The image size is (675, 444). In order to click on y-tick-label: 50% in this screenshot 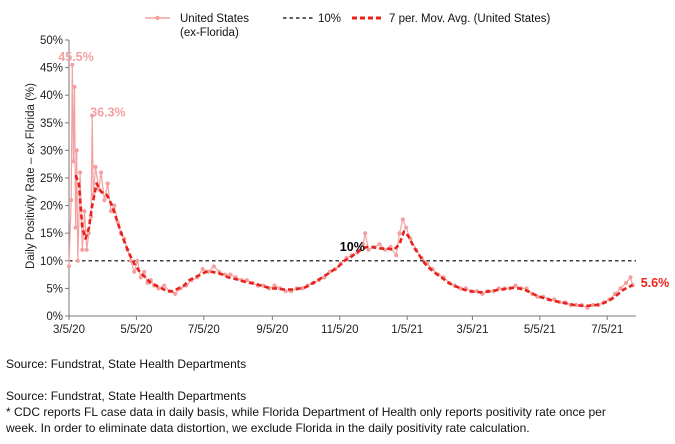, I will do `click(51, 41)`.